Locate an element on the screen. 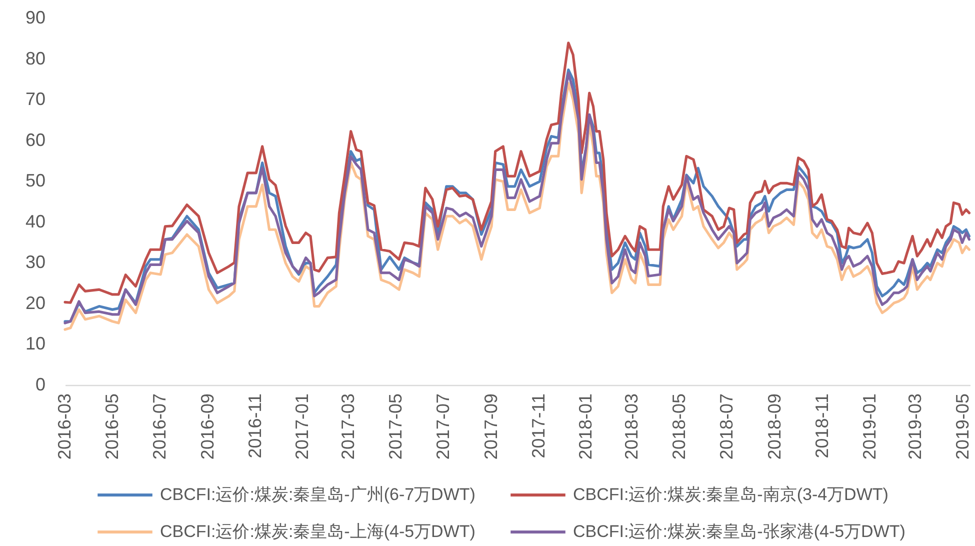  legend-label: CBCFI:运价:煤炭:秦皇岛-广州(6-7万DWT) is located at coordinates (318, 494).